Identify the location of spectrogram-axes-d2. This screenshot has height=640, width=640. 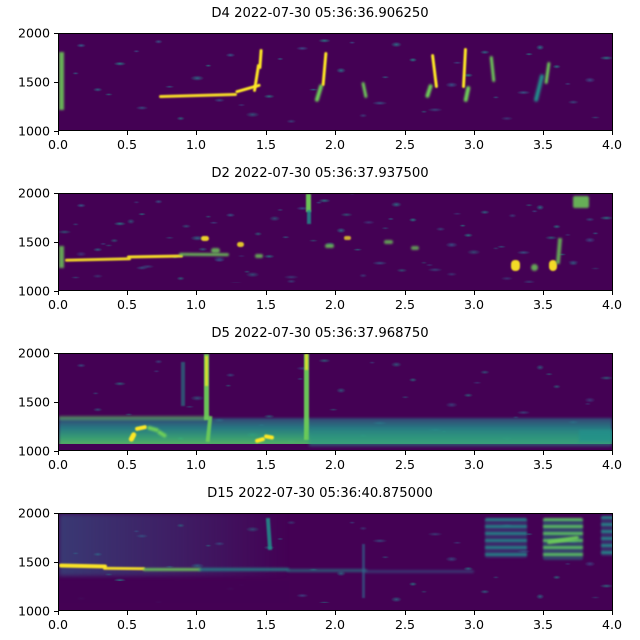
(335, 242).